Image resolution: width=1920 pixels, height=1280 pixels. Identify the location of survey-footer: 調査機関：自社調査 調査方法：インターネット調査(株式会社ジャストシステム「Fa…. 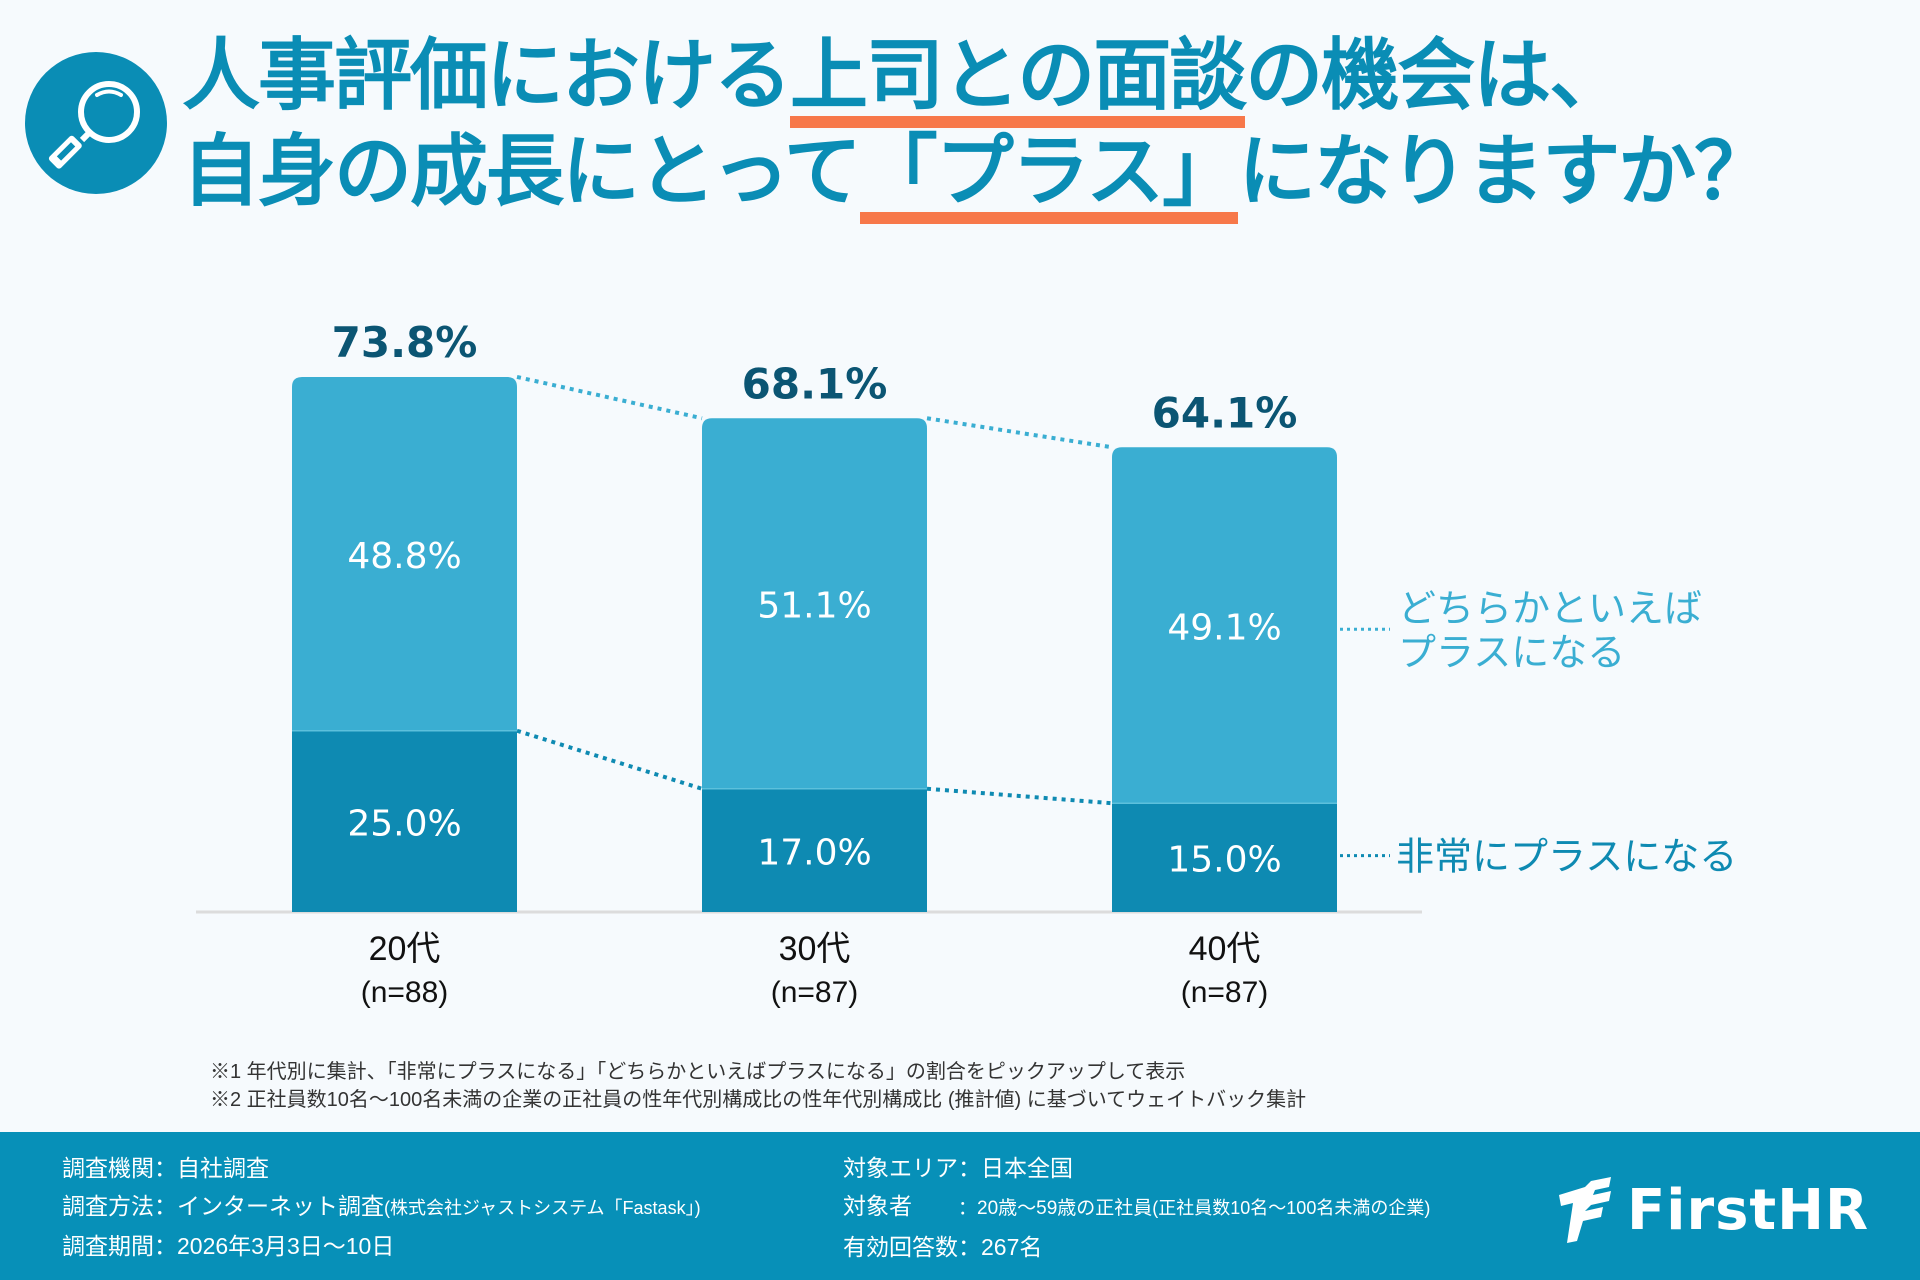
(960, 1206).